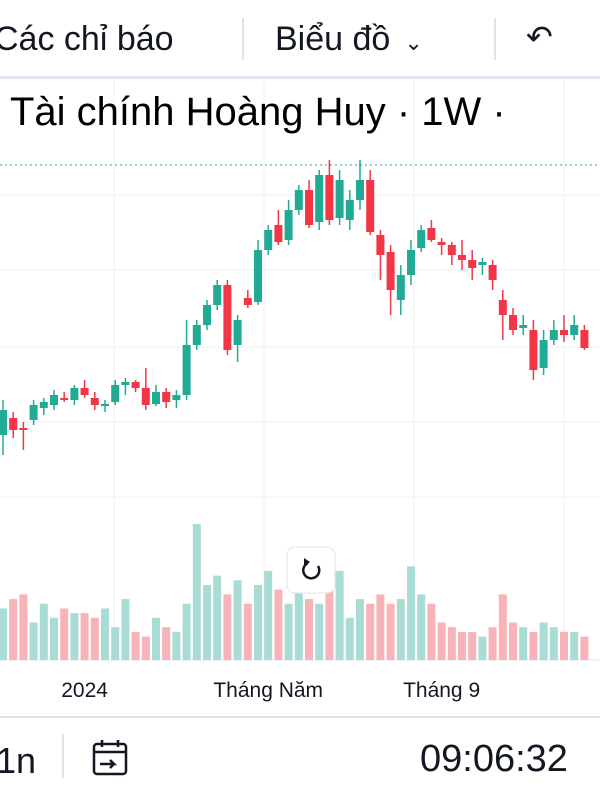 This screenshot has width=600, height=800. I want to click on indicators-button: Các chỉ báo, so click(87, 39).